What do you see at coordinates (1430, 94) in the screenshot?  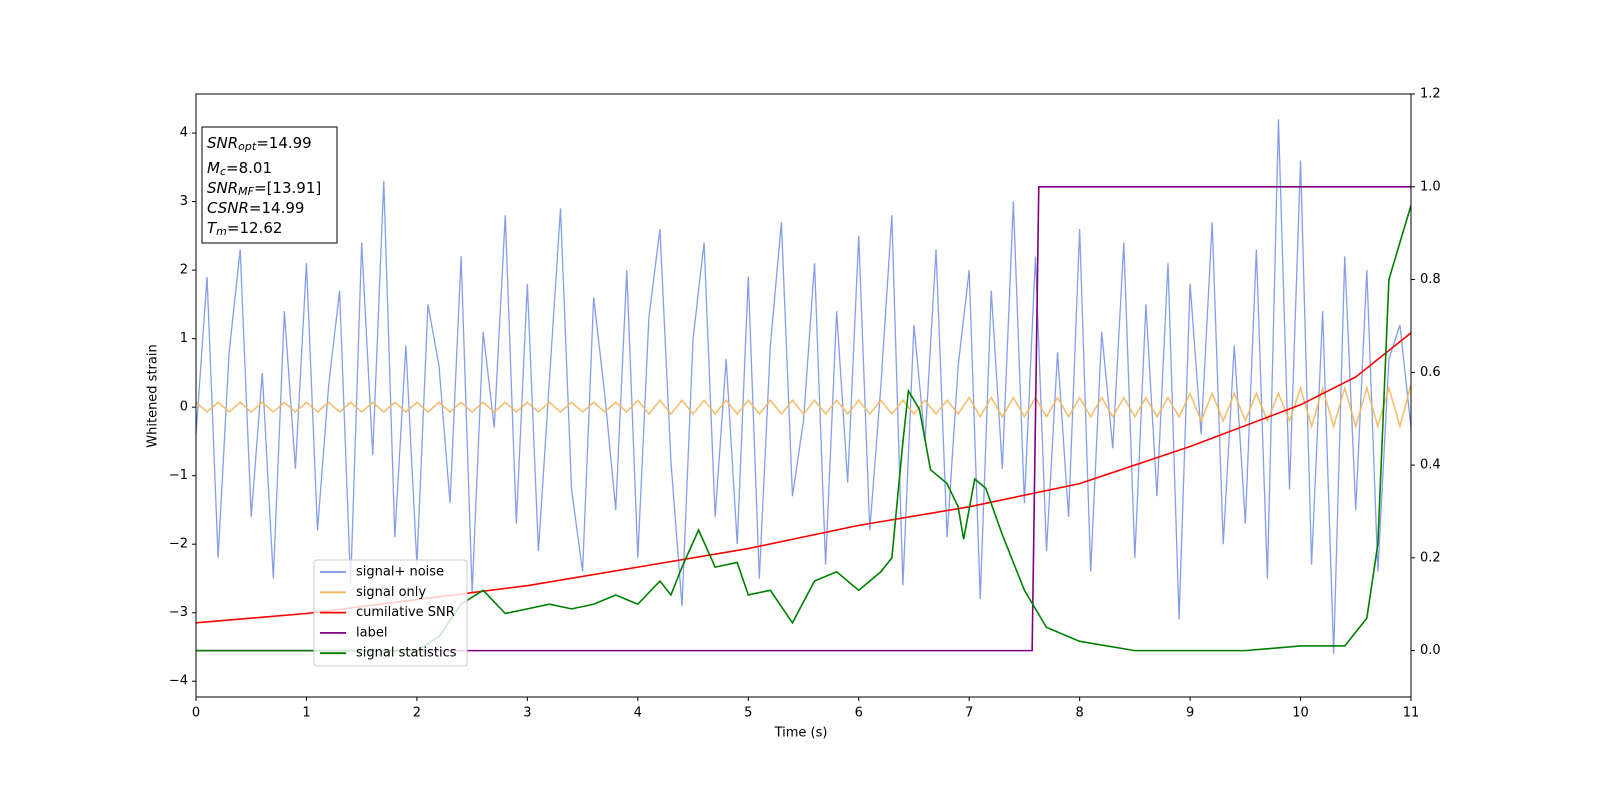 I see `y2-tick-label: 1.2` at bounding box center [1430, 94].